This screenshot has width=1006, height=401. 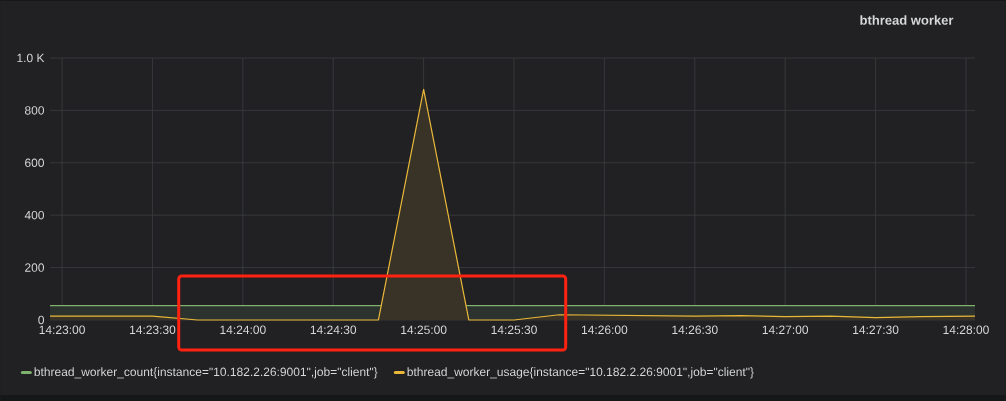 What do you see at coordinates (695, 330) in the screenshot?
I see `x-tick-label: 14:26:30` at bounding box center [695, 330].